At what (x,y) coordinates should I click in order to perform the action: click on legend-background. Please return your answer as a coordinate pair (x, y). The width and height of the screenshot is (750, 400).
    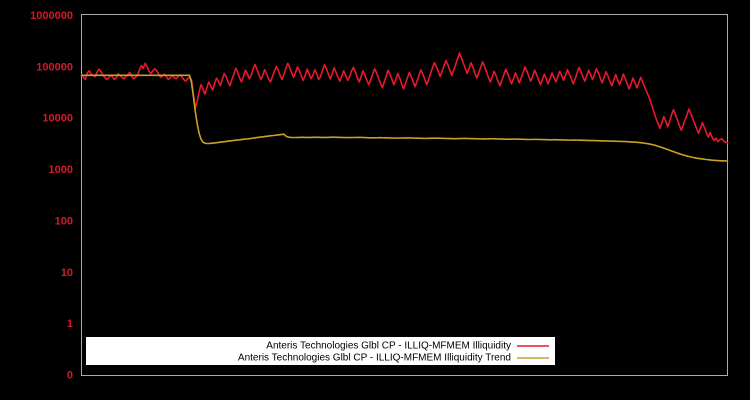
    Looking at the image, I should click on (320, 351).